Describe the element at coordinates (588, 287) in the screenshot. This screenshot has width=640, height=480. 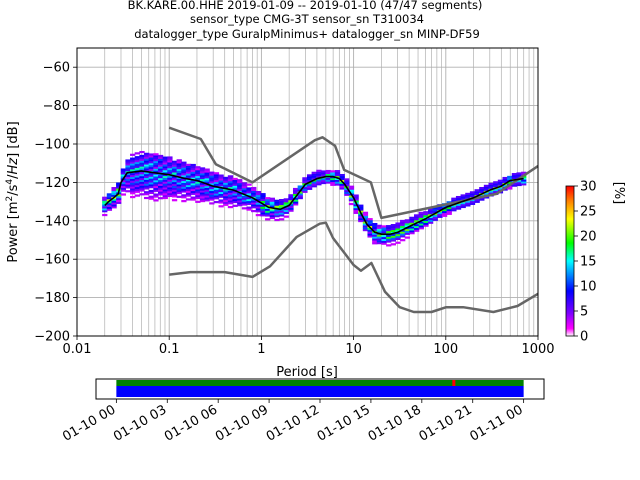
I see `colorbar-tick-label: 10` at that location.